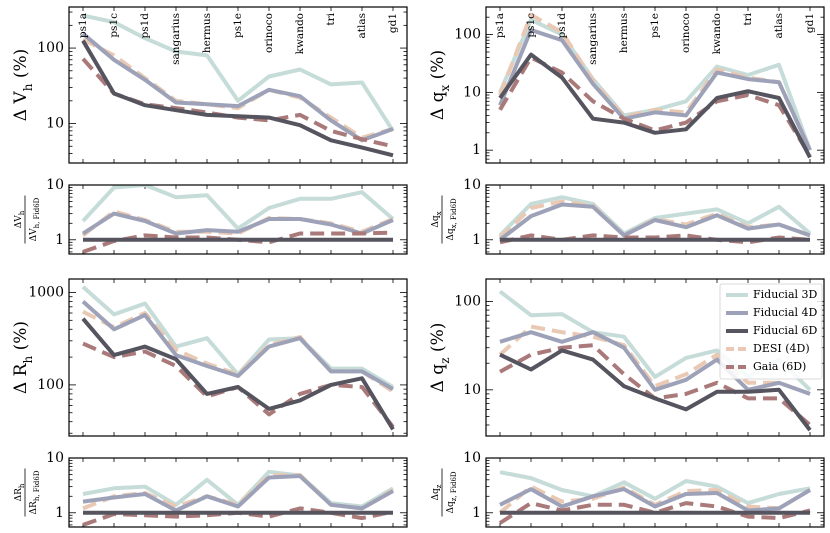  Describe the element at coordinates (785, 312) in the screenshot. I see `legend-label-fiducial-4d: Fiducial 4D` at that location.